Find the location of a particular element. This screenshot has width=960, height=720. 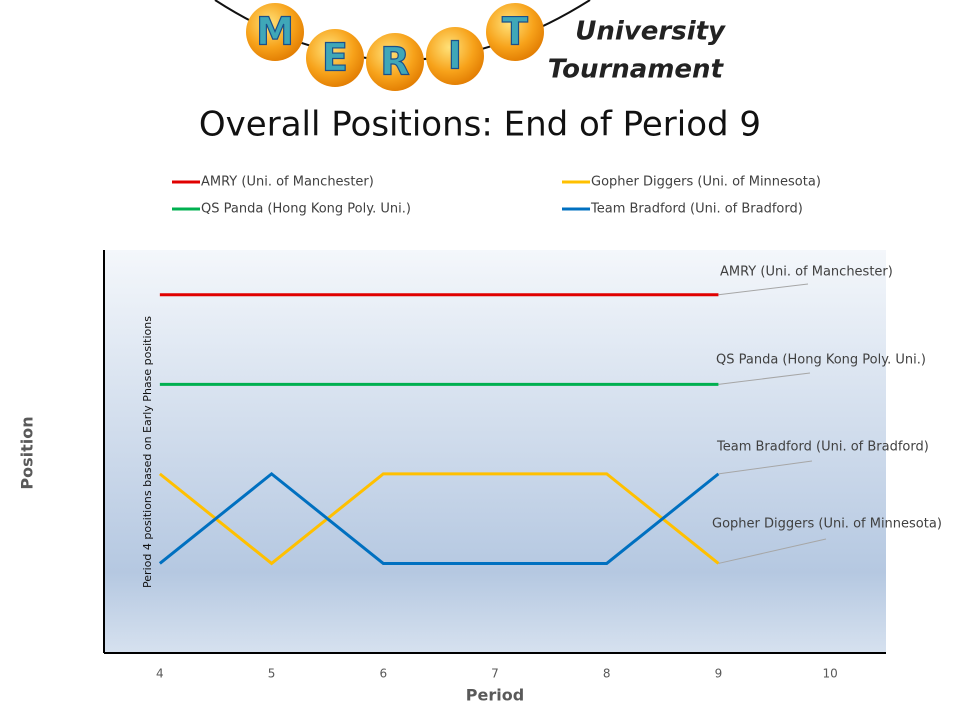

series-end-label: Gopher Diggers (Uni. of Minnesota) is located at coordinates (827, 524).